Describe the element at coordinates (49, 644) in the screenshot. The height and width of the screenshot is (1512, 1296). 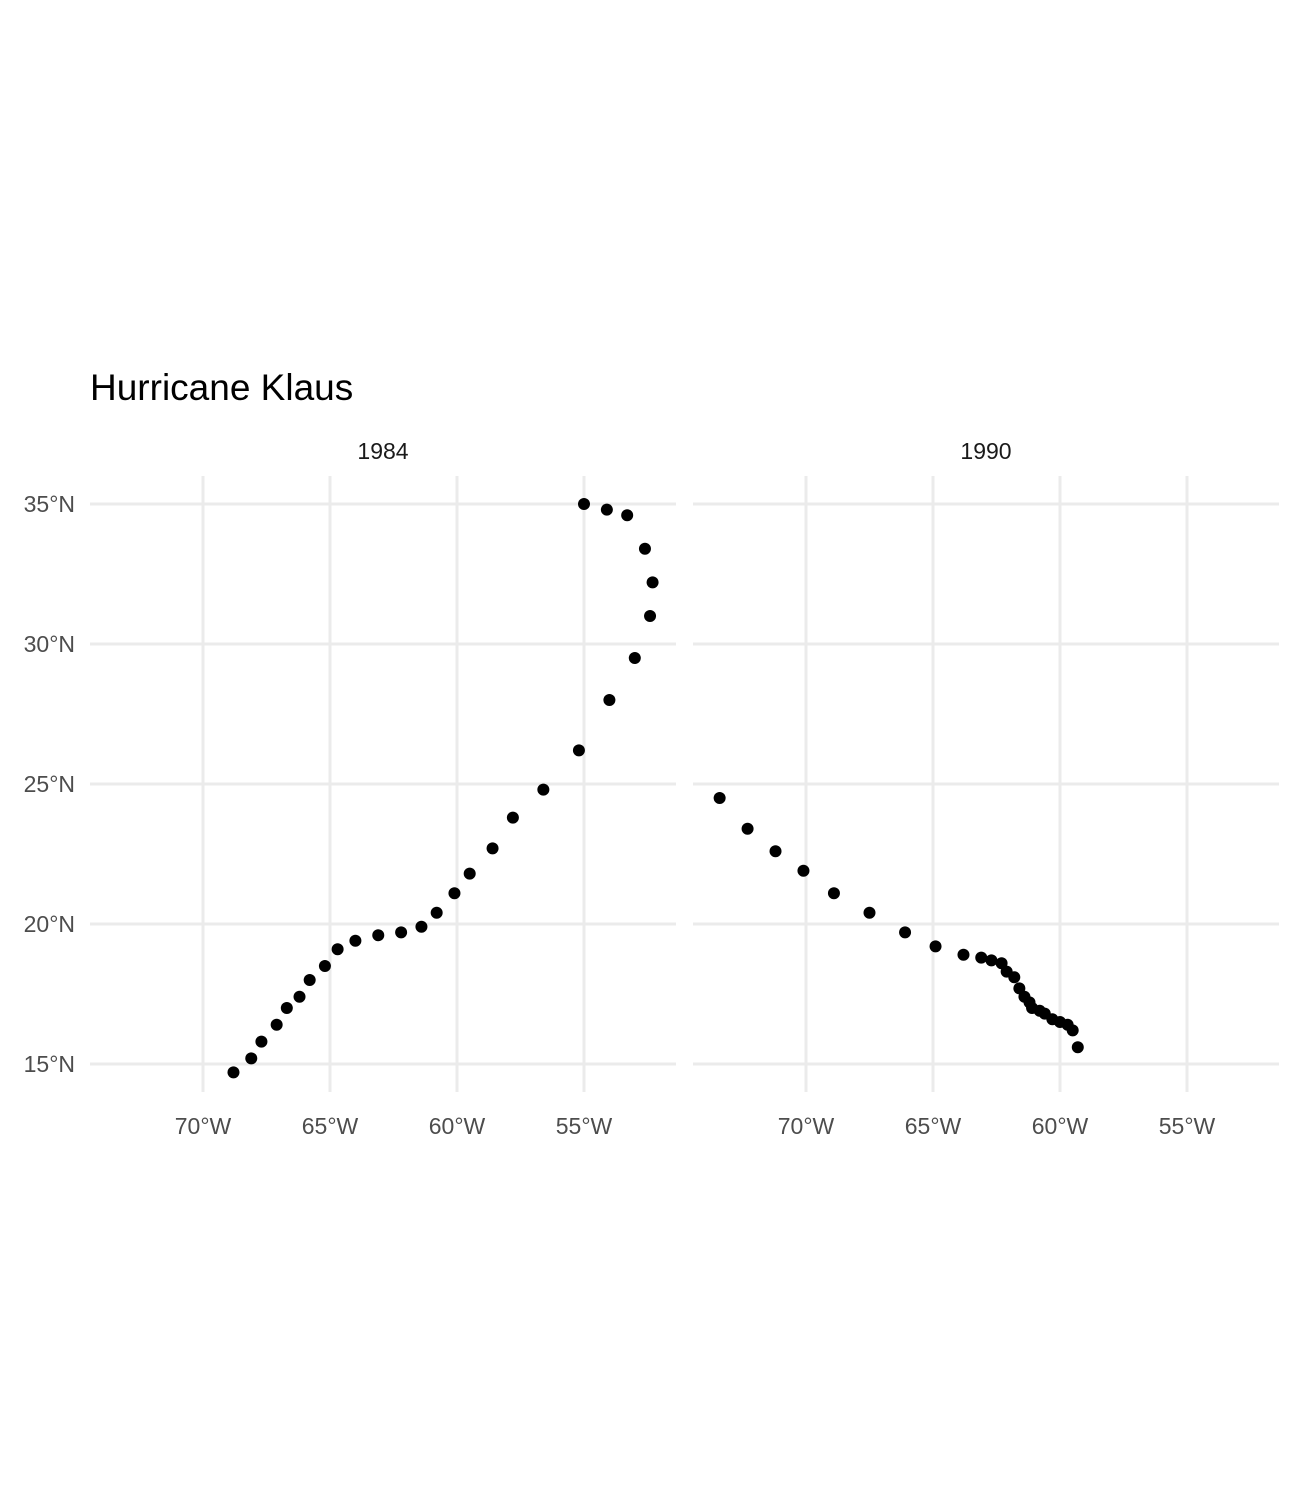
I see `y-tick-label: 30°N` at that location.